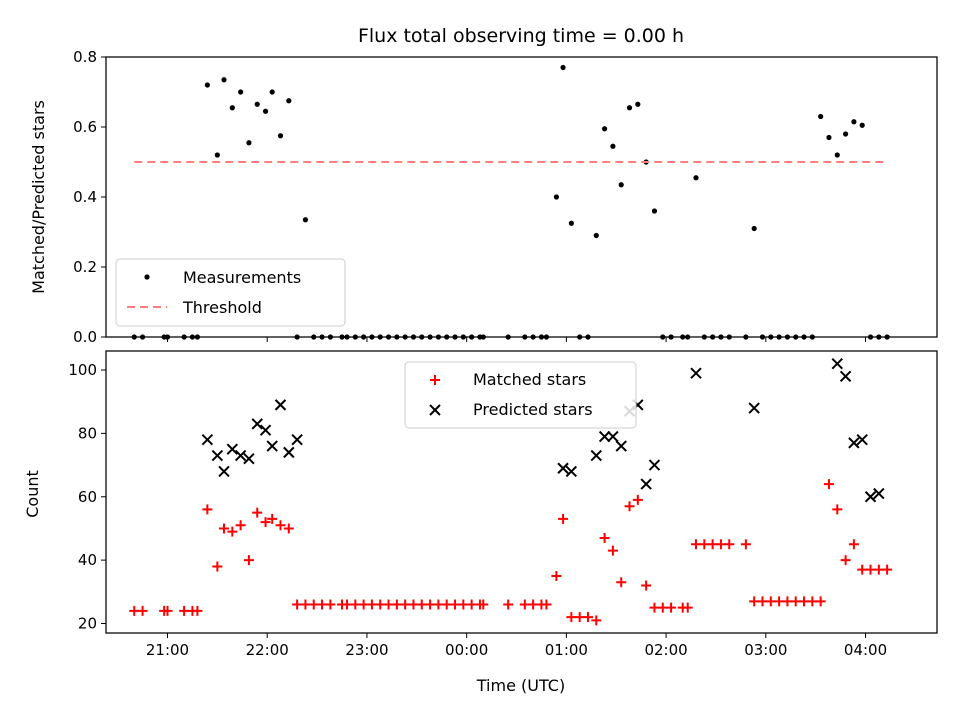 This screenshot has width=960, height=720. What do you see at coordinates (87, 433) in the screenshot?
I see `y-tick-label: 80` at bounding box center [87, 433].